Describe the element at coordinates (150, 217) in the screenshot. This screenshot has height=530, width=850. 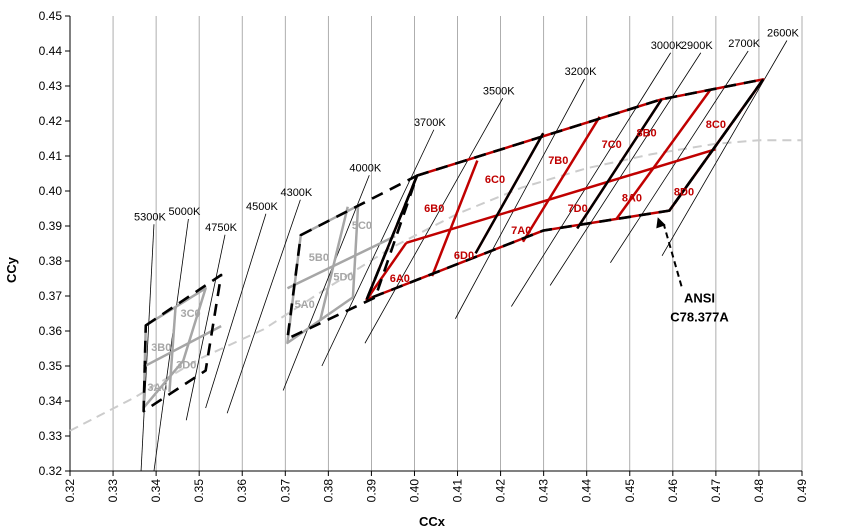
I see `cct-label: 5300K` at that location.